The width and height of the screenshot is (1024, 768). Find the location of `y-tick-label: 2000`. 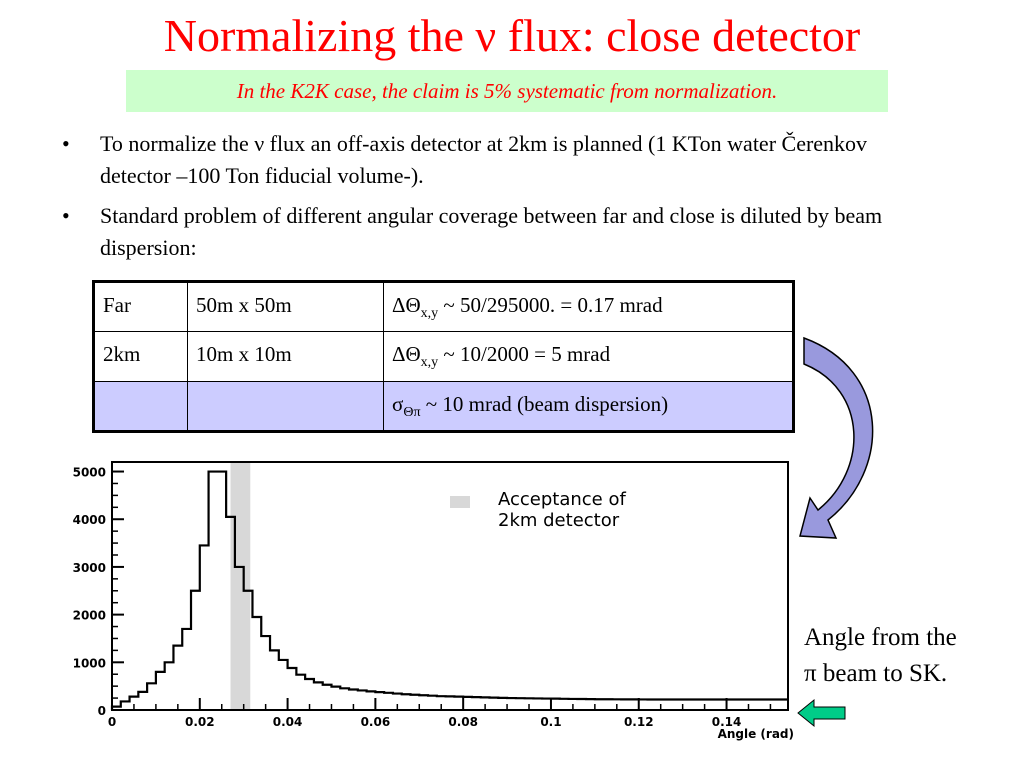

y-tick-label: 2000 is located at coordinates (89, 616).